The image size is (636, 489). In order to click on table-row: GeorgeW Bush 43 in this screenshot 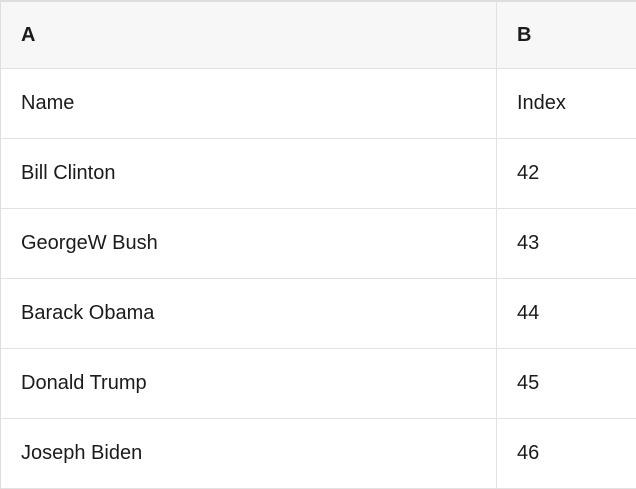, I will do `click(318, 244)`.